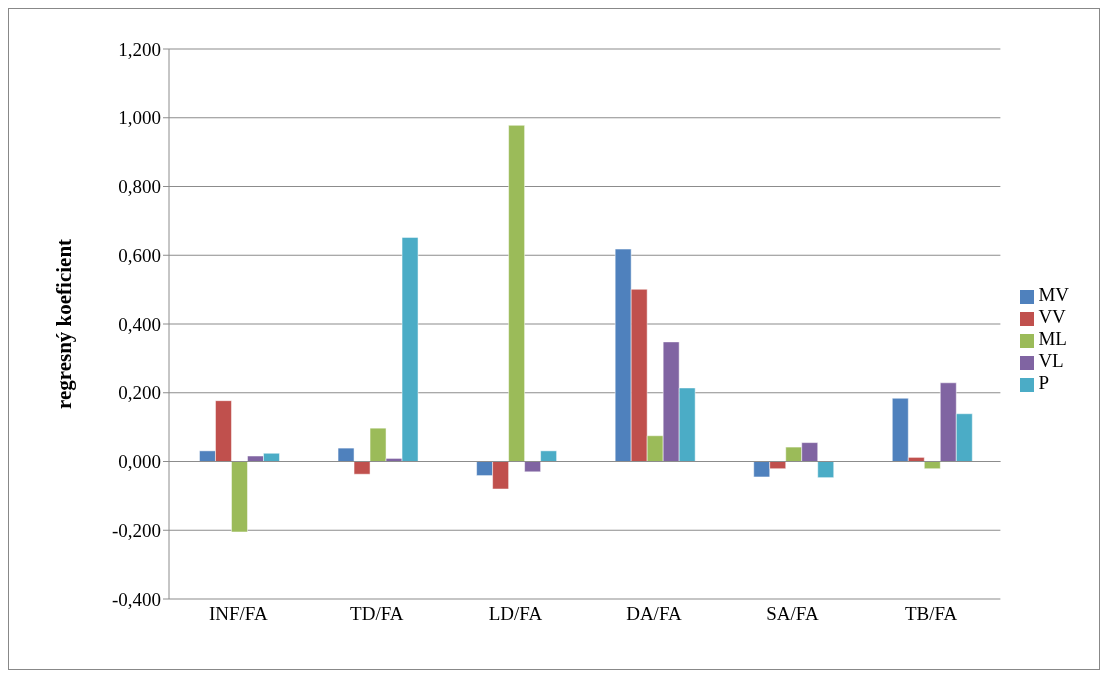 This screenshot has height=679, width=1108. What do you see at coordinates (793, 614) in the screenshot?
I see `x-tick-label: SA/FA` at bounding box center [793, 614].